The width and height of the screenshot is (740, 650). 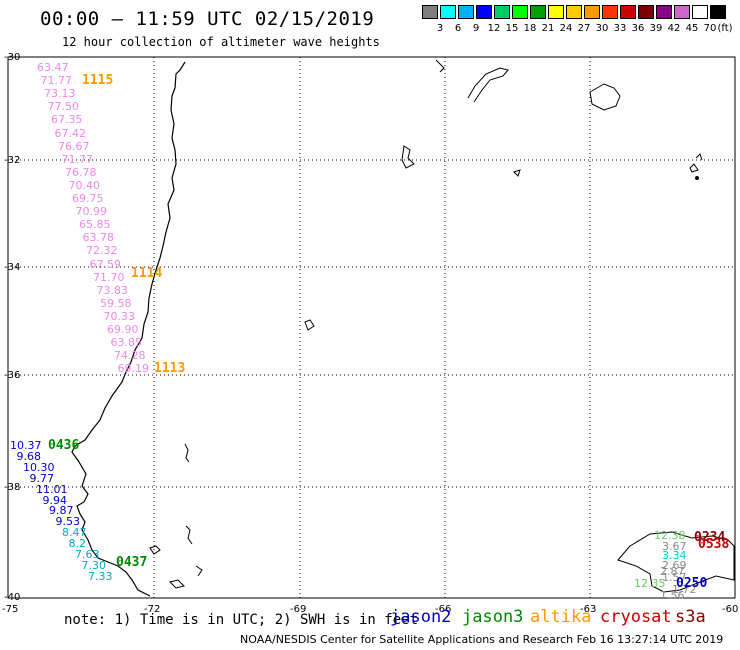 I want to click on altika-value: 63.78, so click(x=98, y=238).